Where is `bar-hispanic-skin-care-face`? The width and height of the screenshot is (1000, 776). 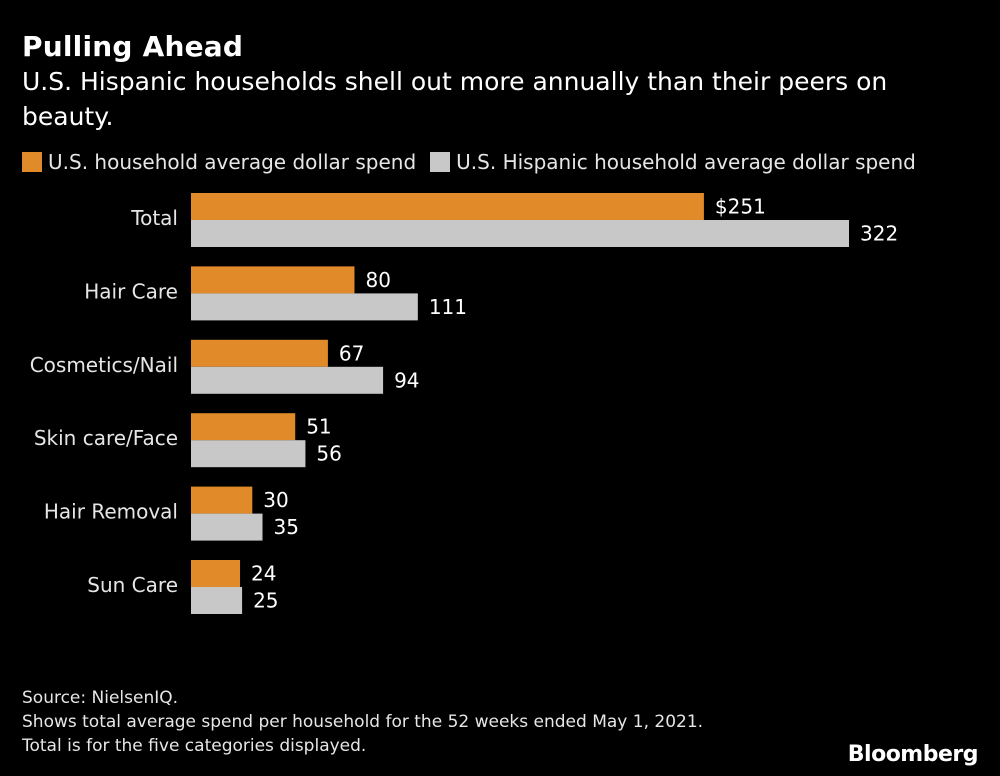 bar-hispanic-skin-care-face is located at coordinates (248, 454).